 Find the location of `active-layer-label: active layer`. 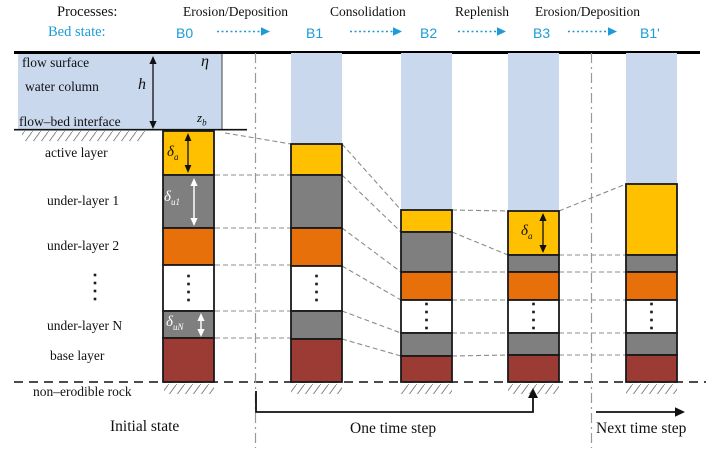

active-layer-label: active layer is located at coordinates (76, 152).